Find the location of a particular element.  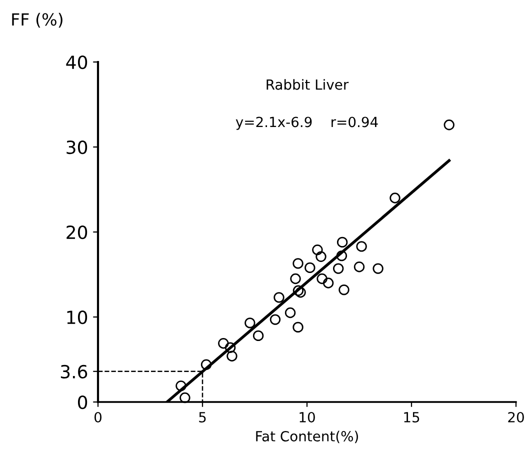

y-tick-label: 0 is located at coordinates (83, 402).